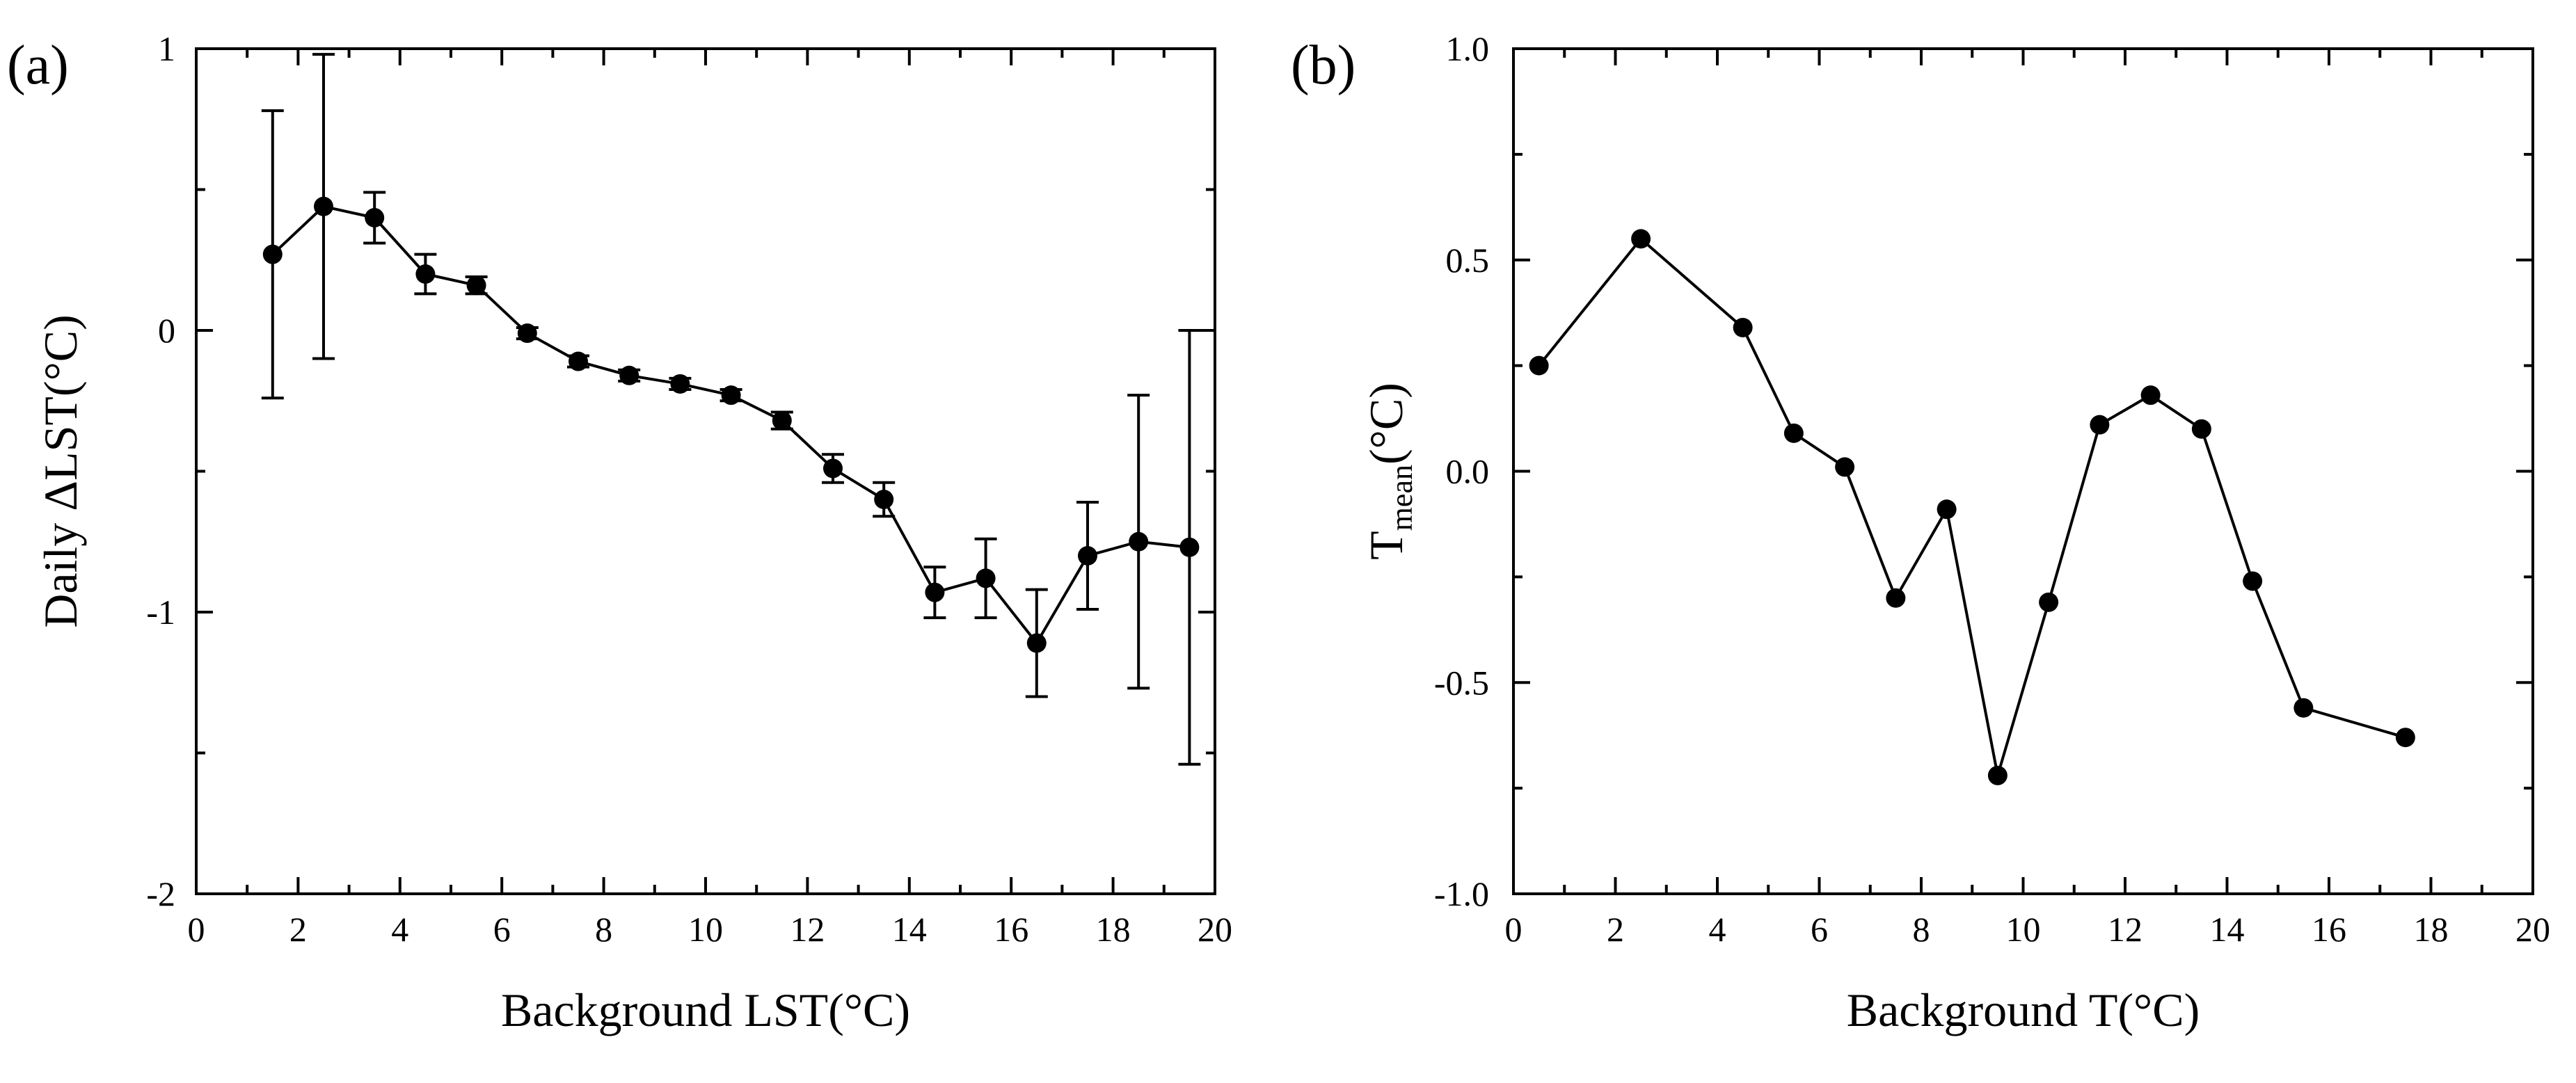 The height and width of the screenshot is (1083, 2576). What do you see at coordinates (1468, 260) in the screenshot?
I see `y-tick-label: 0.5` at bounding box center [1468, 260].